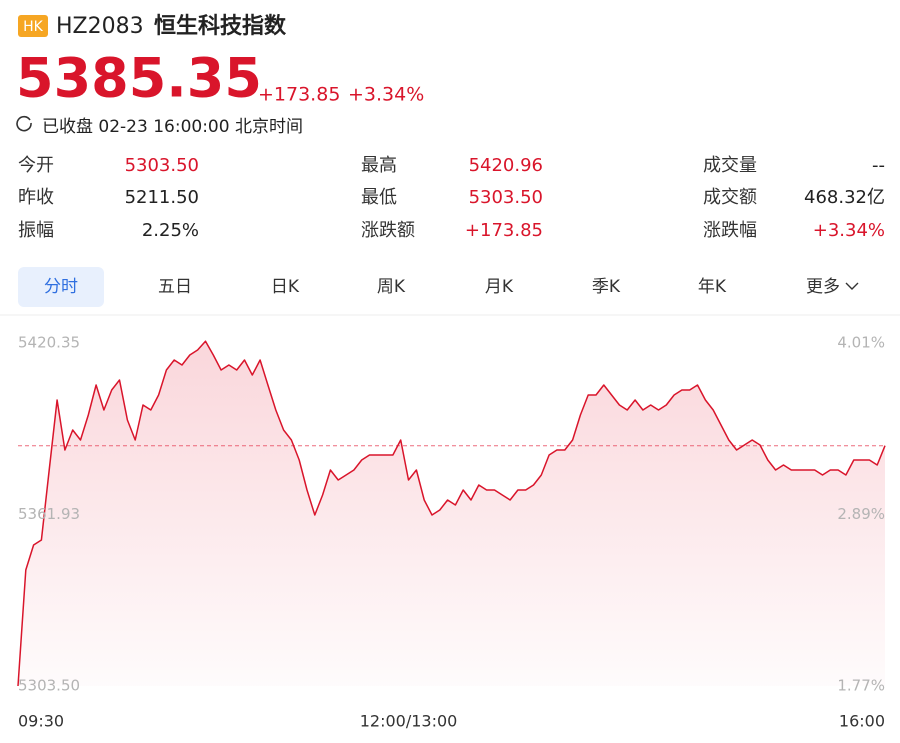  Describe the element at coordinates (823, 287) in the screenshot. I see `tab: 更多` at that location.